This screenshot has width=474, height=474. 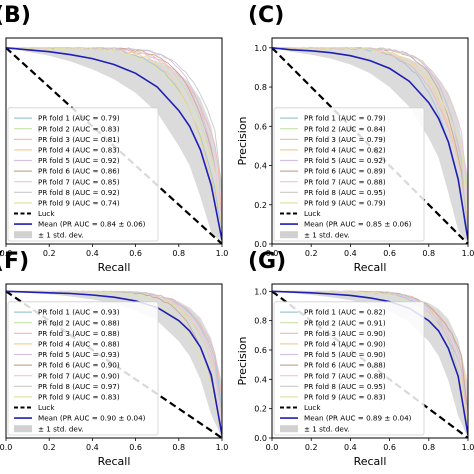 I want to click on y-tick-label: 0.8, so click(x=260, y=87).